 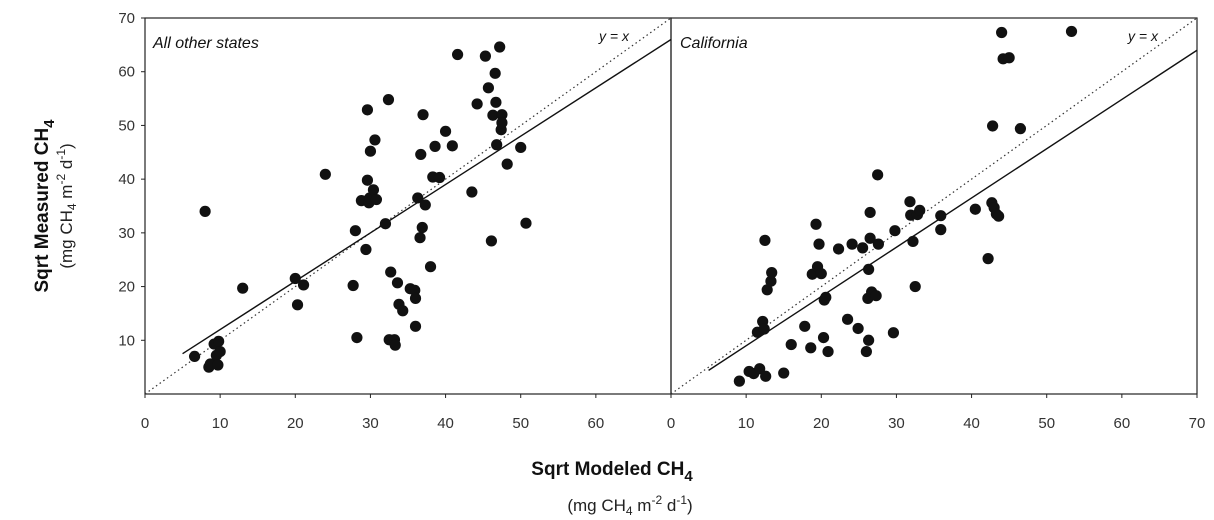 I want to click on y-tick-label: 20, so click(x=126, y=287).